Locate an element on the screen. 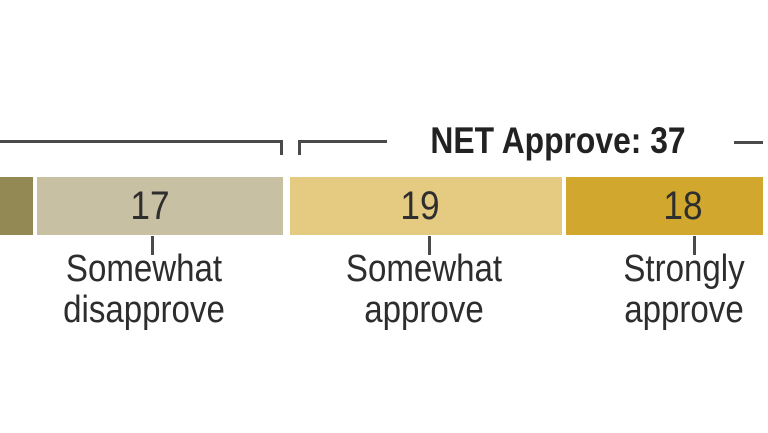 The image size is (768, 433). label-somewhat-approve: Somewhat approve is located at coordinates (424, 290).